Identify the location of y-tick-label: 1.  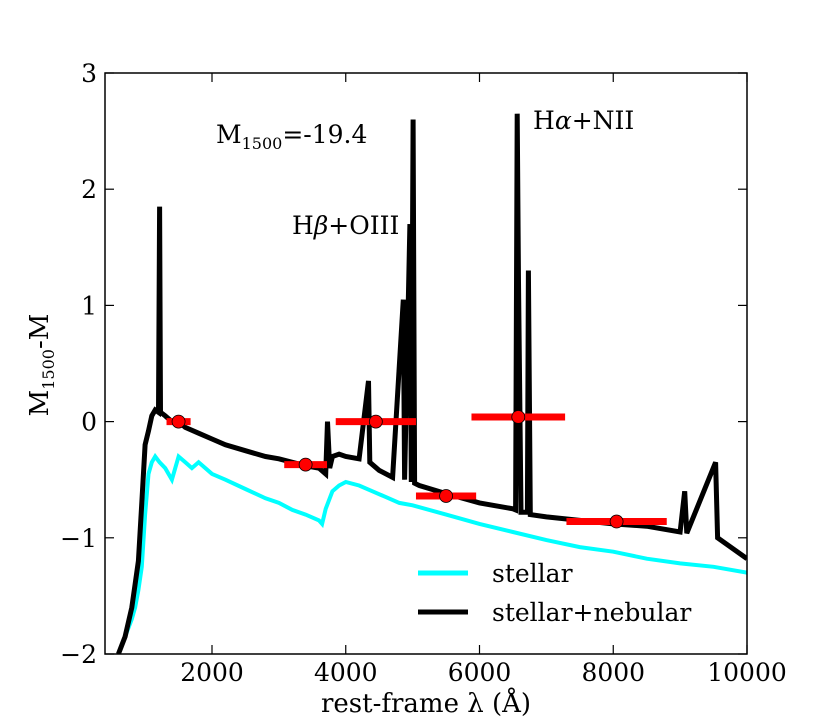
(89, 305).